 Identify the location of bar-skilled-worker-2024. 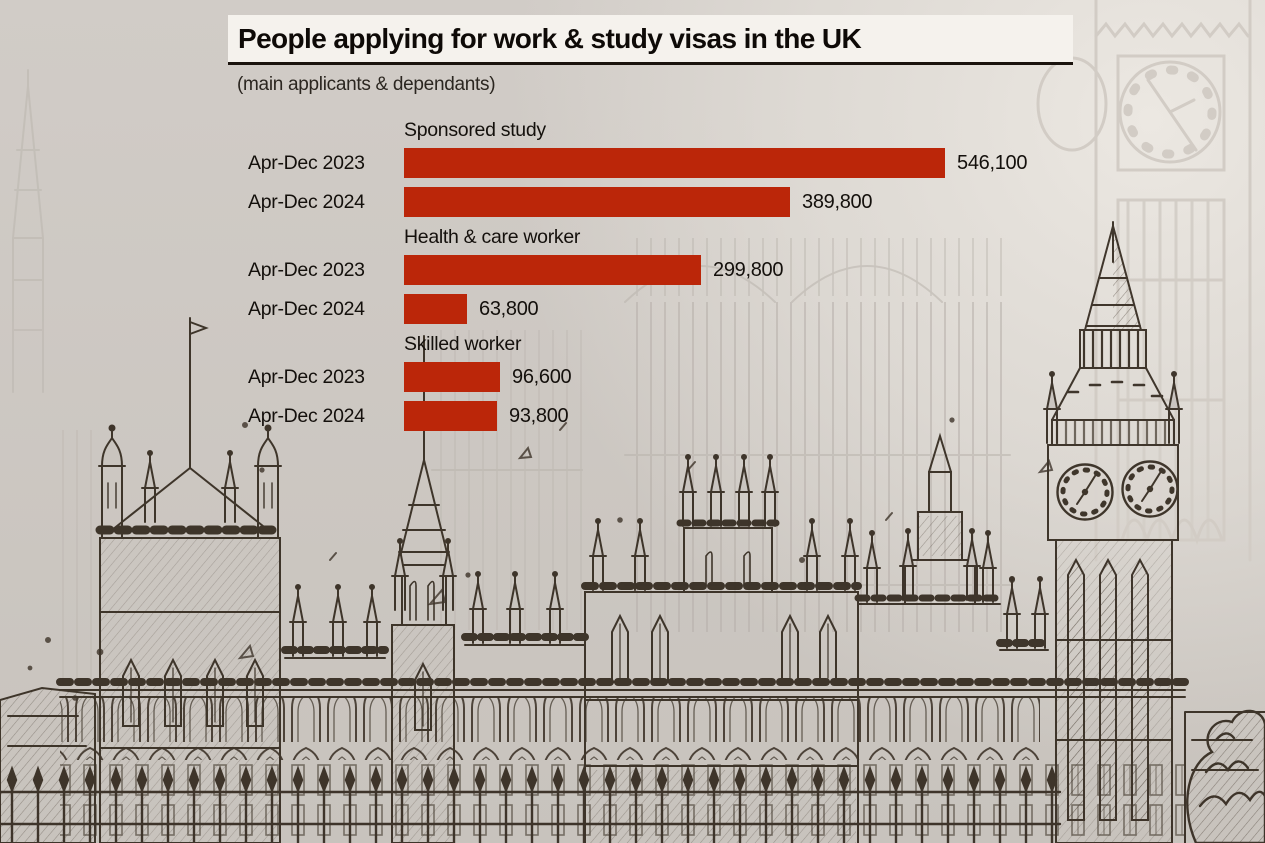
(450, 416).